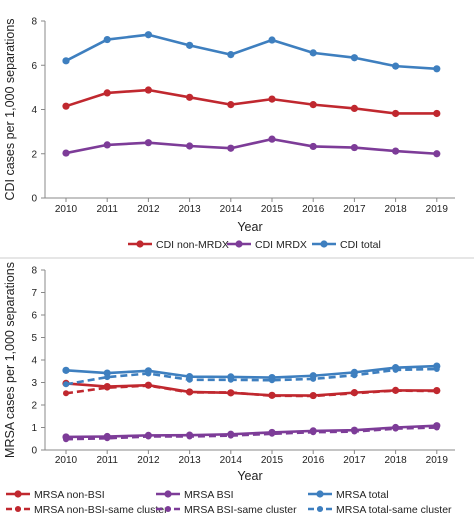 Image resolution: width=474 pixels, height=529 pixels. What do you see at coordinates (360, 245) in the screenshot?
I see `legend-label: CDI total` at bounding box center [360, 245].